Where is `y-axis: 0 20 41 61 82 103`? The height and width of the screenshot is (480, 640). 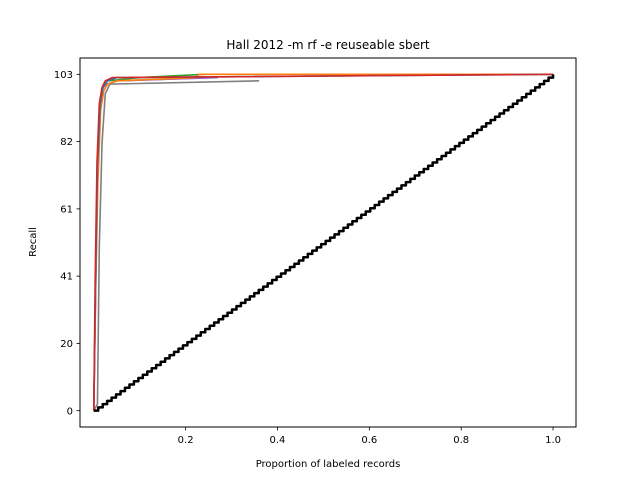
y-axis: 0 20 41 61 82 103 is located at coordinates (67, 243).